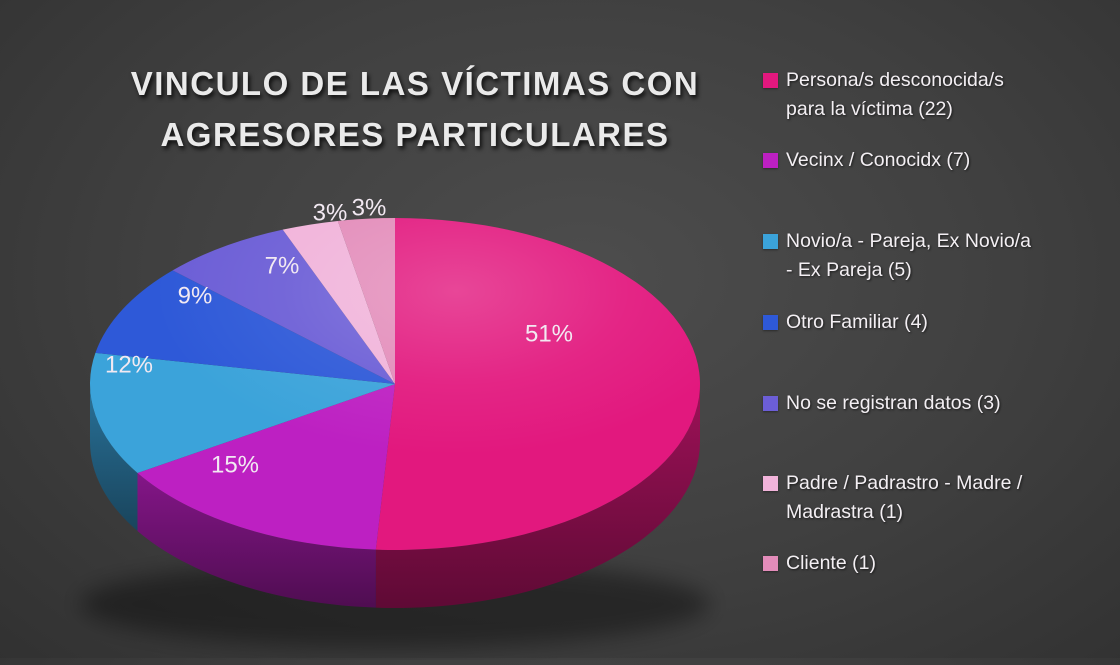 The height and width of the screenshot is (665, 1120). I want to click on pie-percent-label: 9%, so click(195, 295).